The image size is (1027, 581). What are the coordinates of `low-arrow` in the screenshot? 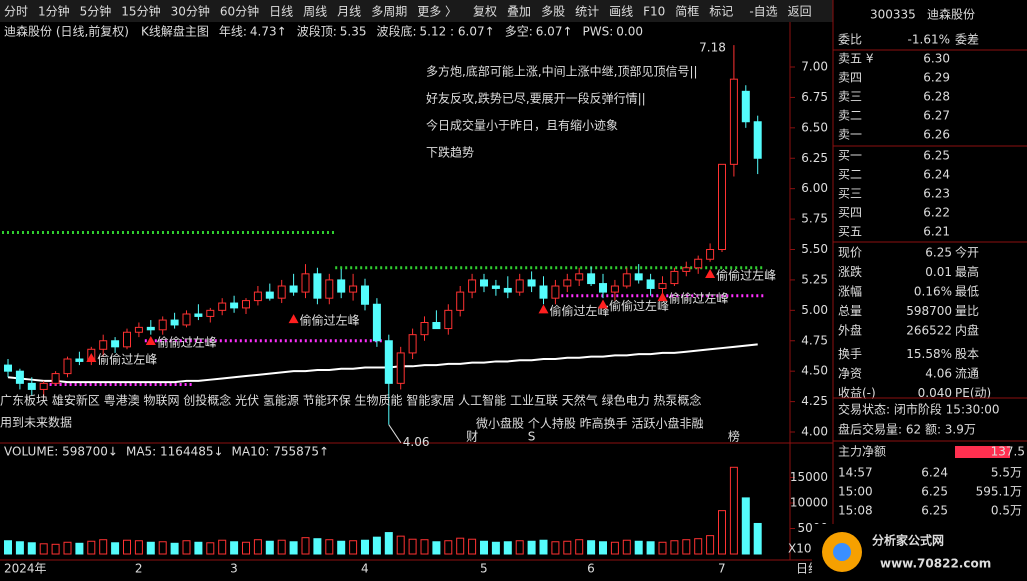 It's located at (395, 433).